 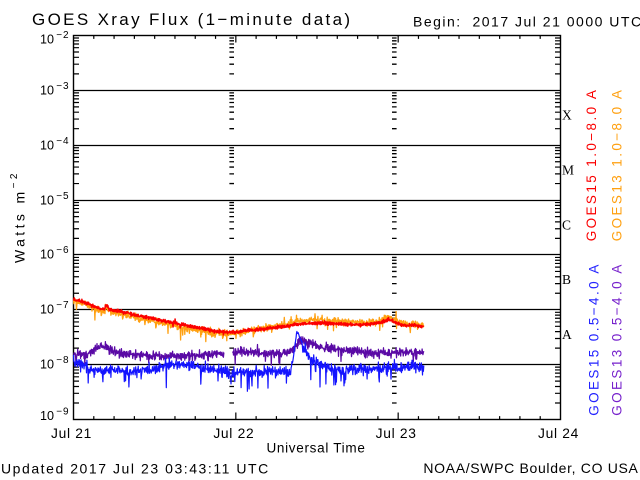 What do you see at coordinates (396, 433) in the screenshot?
I see `svg-text: Jul 23` at bounding box center [396, 433].